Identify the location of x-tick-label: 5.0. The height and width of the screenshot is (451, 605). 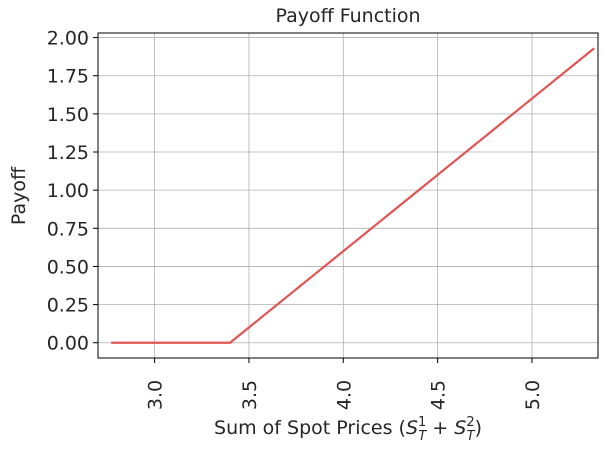
(533, 395).